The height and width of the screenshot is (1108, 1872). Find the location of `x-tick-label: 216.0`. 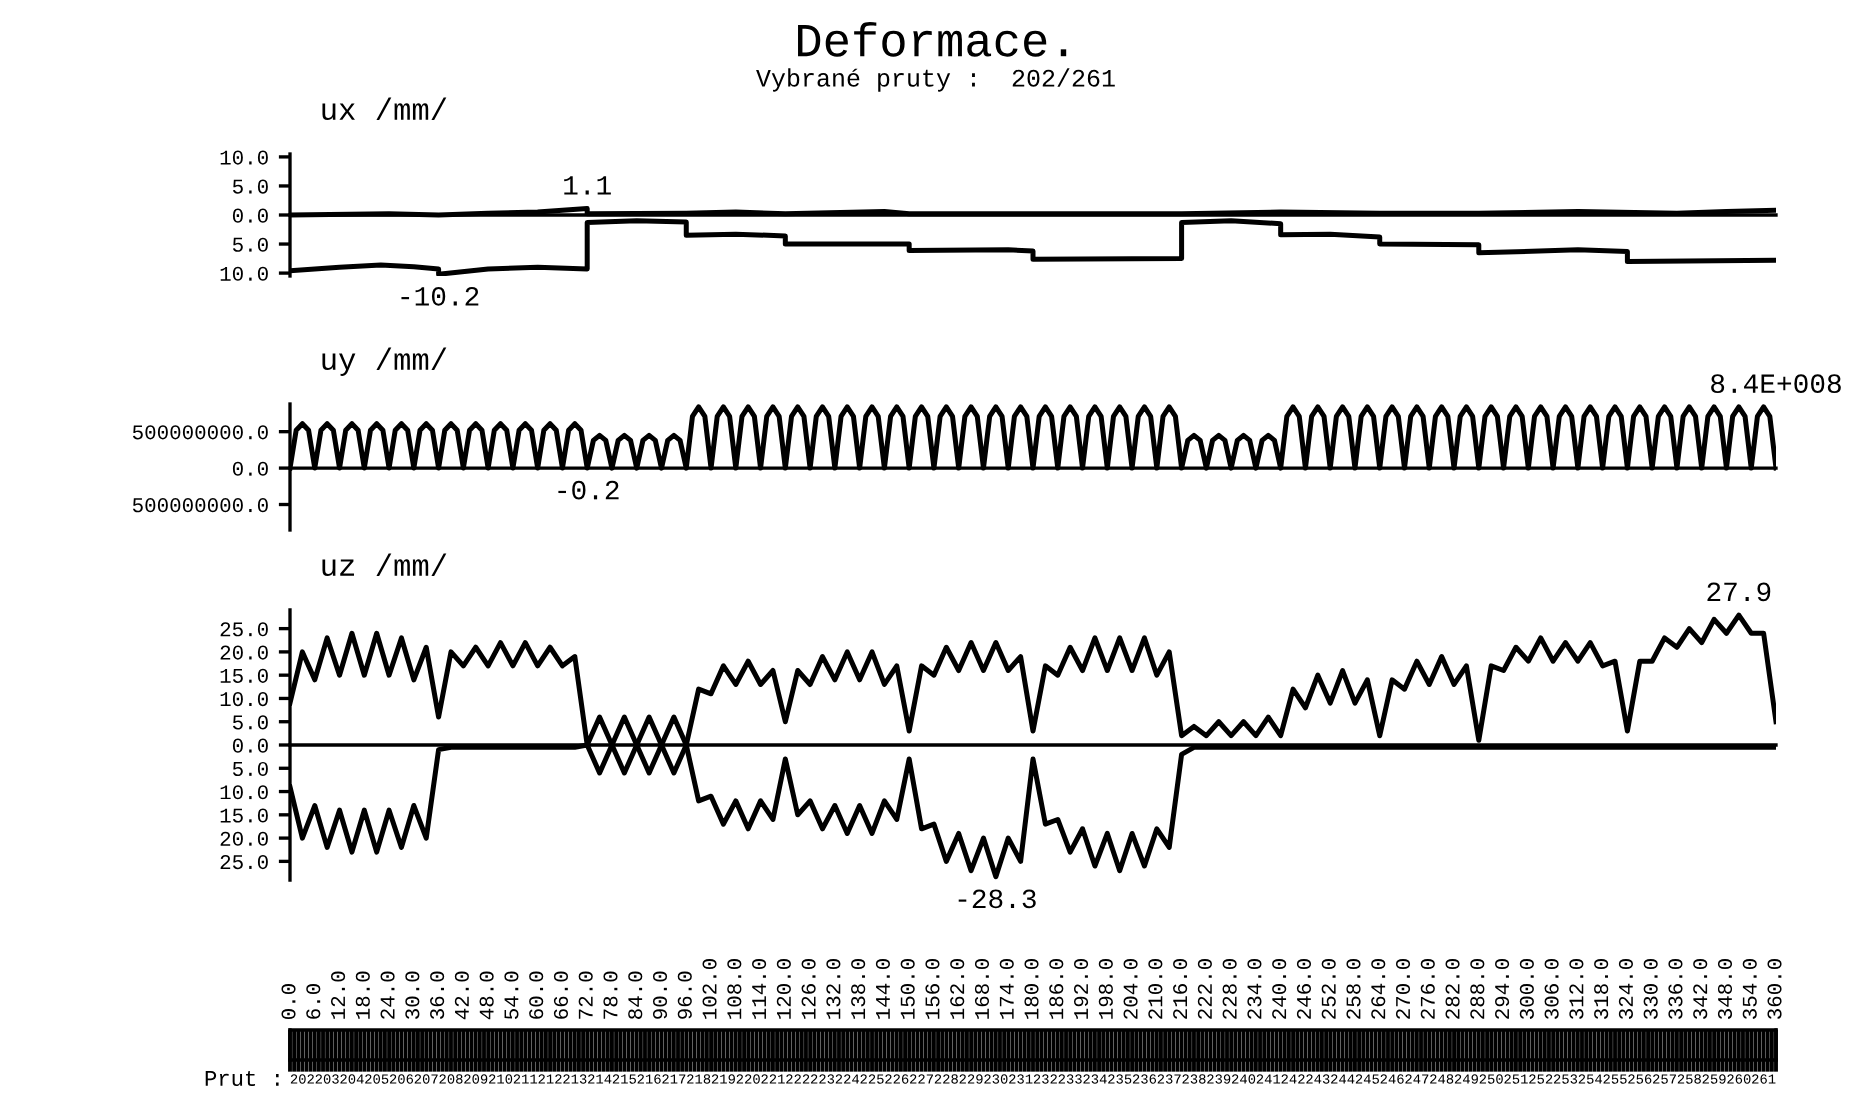

x-tick-label: 216.0 is located at coordinates (1180, 989).